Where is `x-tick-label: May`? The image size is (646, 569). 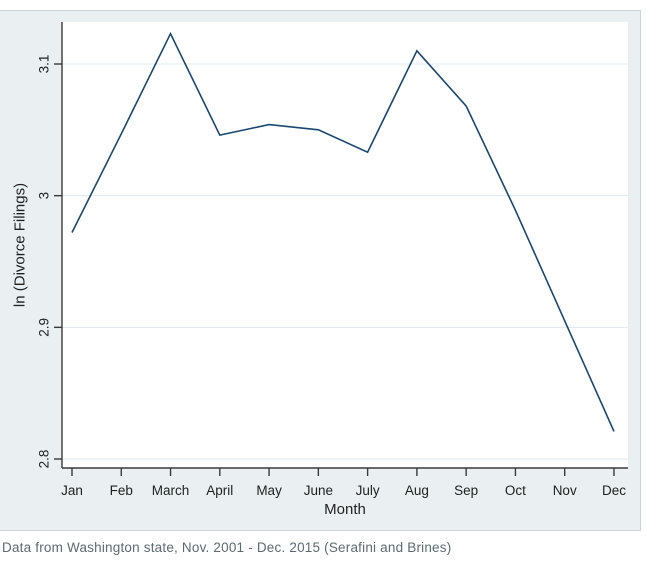
x-tick-label: May is located at coordinates (269, 490).